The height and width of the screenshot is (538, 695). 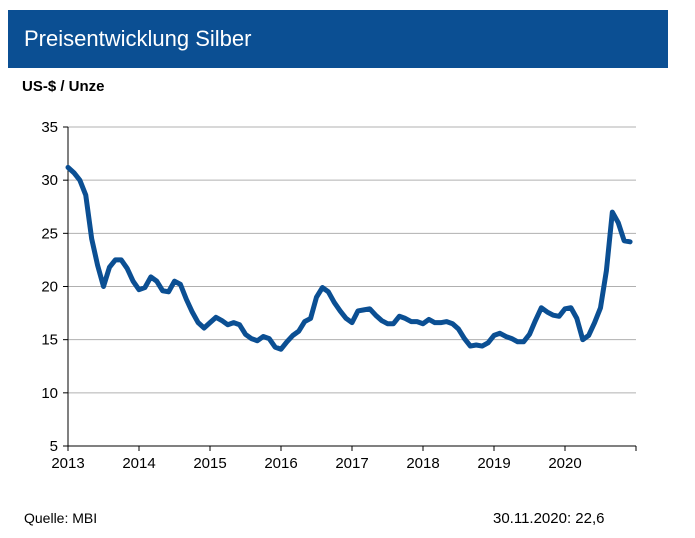 I want to click on title-bar, so click(x=338, y=39).